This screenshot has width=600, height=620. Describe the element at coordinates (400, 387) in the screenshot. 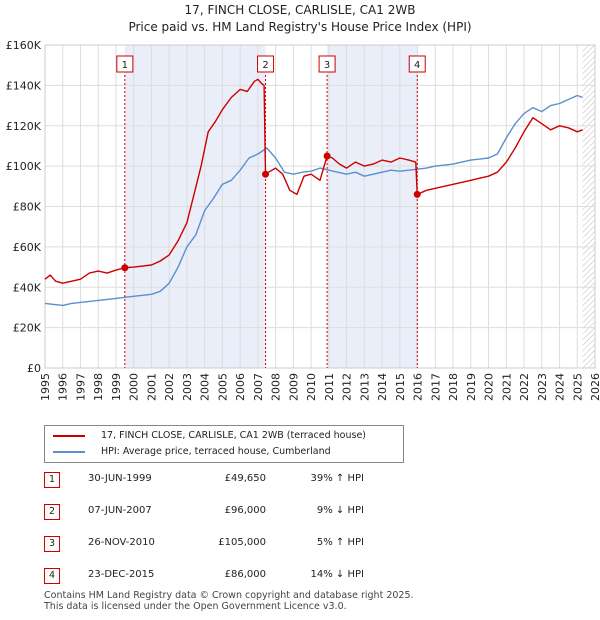

I see `x-tick-label: 2015` at that location.